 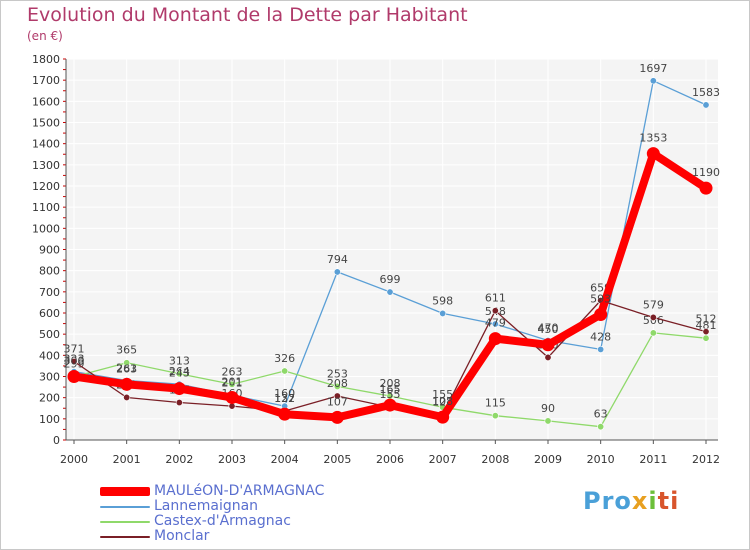 What do you see at coordinates (285, 459) in the screenshot?
I see `x-tick-label: 2004` at bounding box center [285, 459].